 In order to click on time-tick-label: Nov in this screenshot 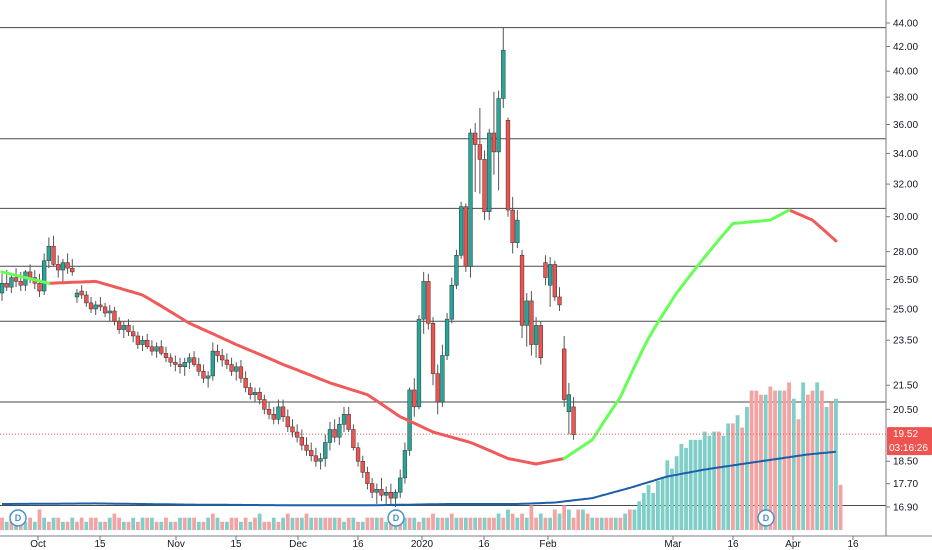, I will do `click(176, 544)`.